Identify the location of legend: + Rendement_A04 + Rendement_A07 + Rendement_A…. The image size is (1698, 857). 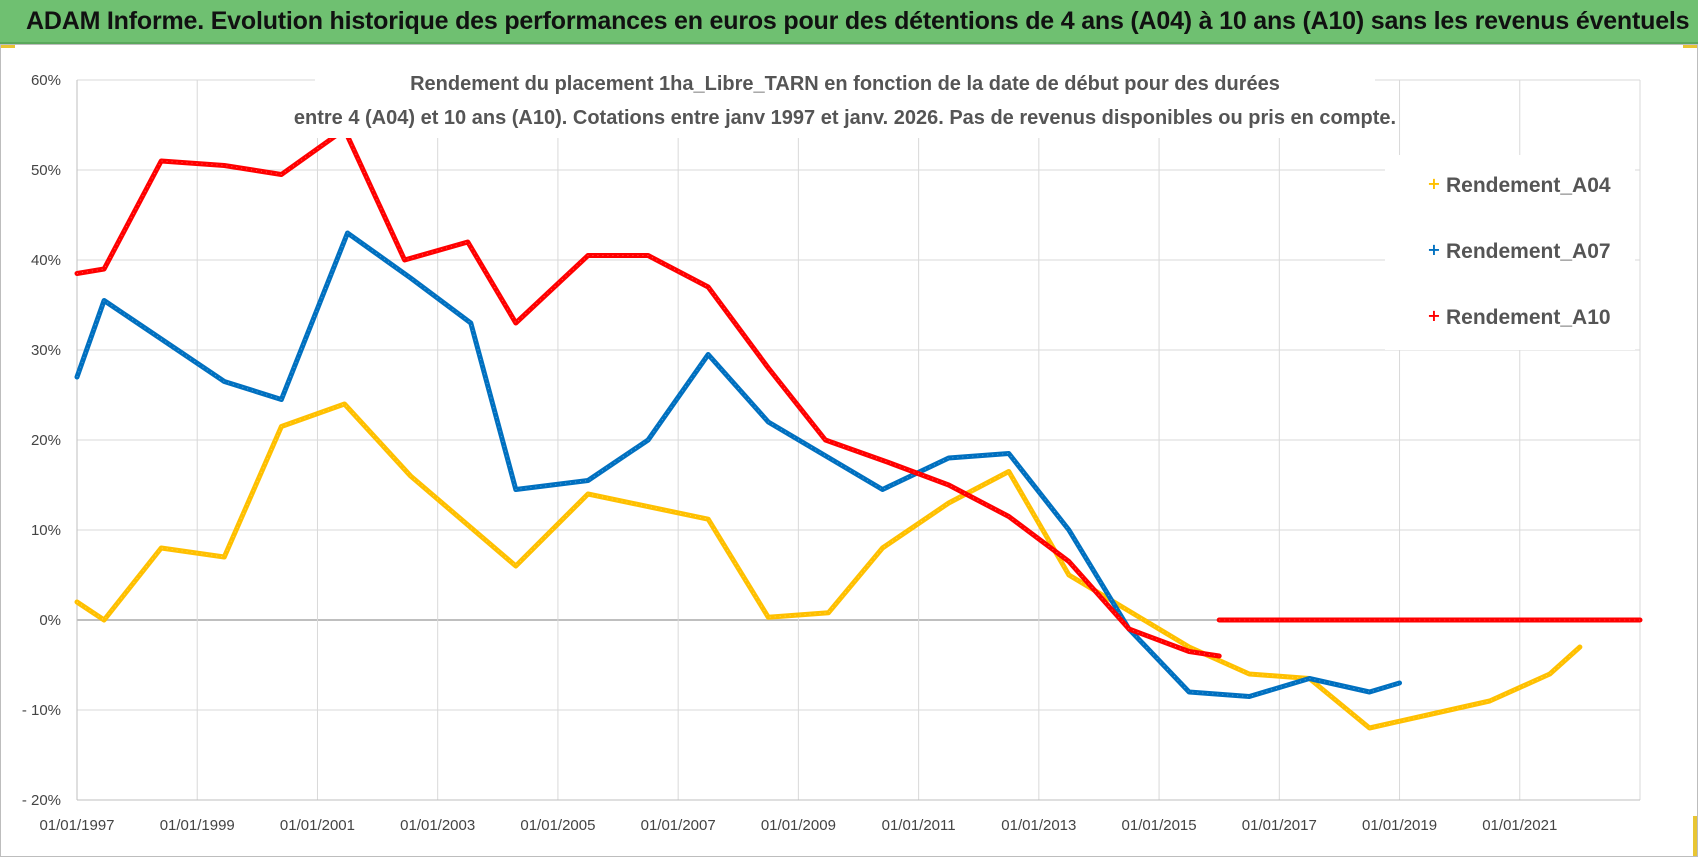
(1510, 252).